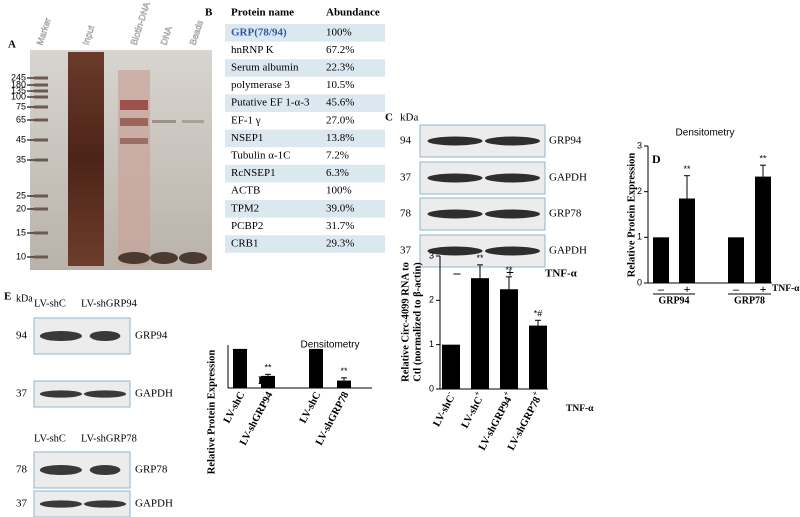 Image resolution: width=800 pixels, height=517 pixels. What do you see at coordinates (44, 32) in the screenshot?
I see `lane-label: Marker` at bounding box center [44, 32].